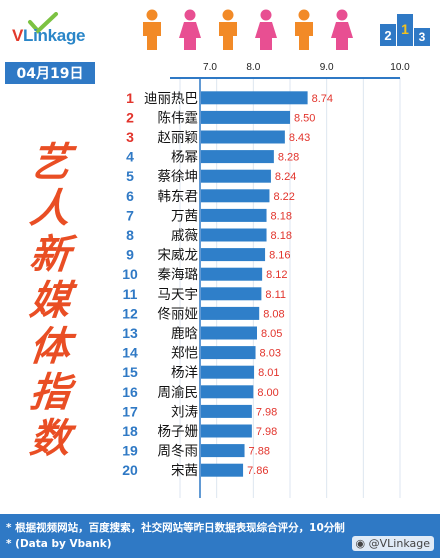  What do you see at coordinates (184, 333) in the screenshot?
I see `artist-name: 鹿晗` at bounding box center [184, 333].